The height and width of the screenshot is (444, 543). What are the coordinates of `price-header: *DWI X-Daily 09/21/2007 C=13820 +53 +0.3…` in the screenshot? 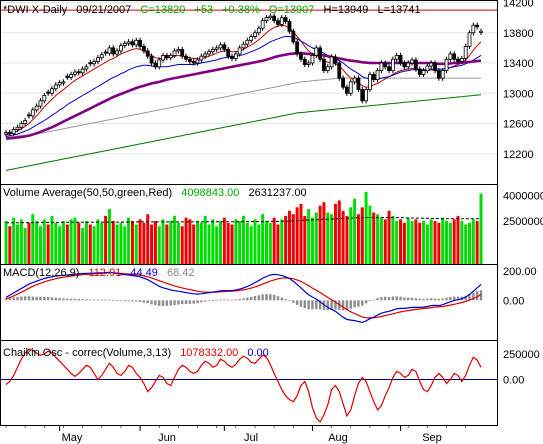 It's located at (212, 10).